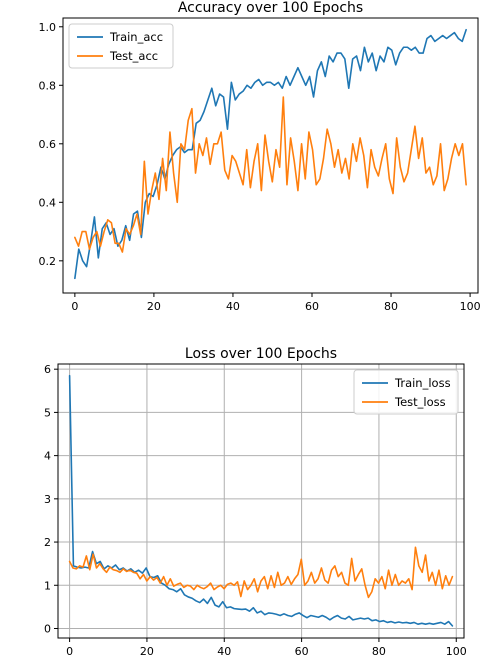 This screenshot has width=487, height=669. What do you see at coordinates (136, 37) in the screenshot?
I see `accuracy-legend-label-train-acc: Train_acc` at bounding box center [136, 37].